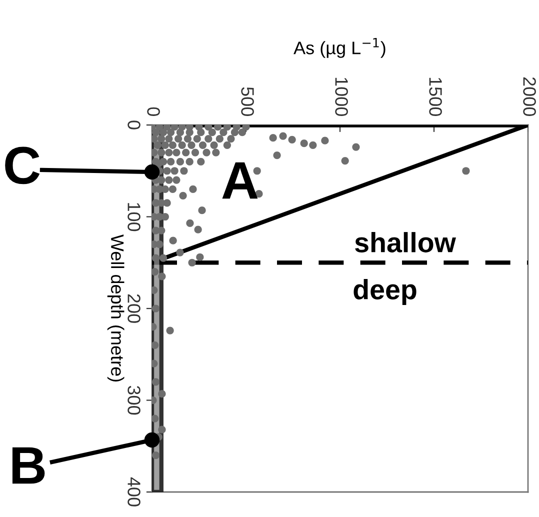  What do you see at coordinates (340, 48) in the screenshot?
I see `x-axis-title: As (µg L$^{−1}$)` at bounding box center [340, 48].